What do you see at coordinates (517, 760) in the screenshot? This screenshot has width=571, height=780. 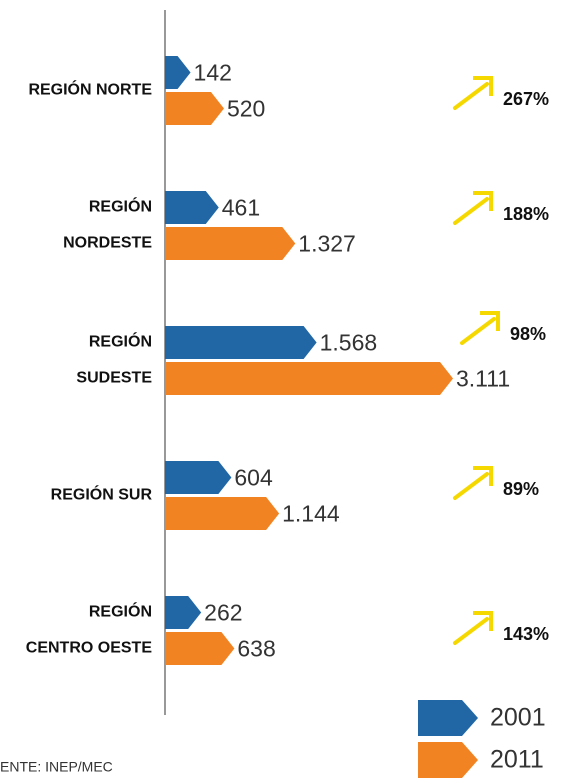 I see `legend-label: 2011` at bounding box center [517, 760].